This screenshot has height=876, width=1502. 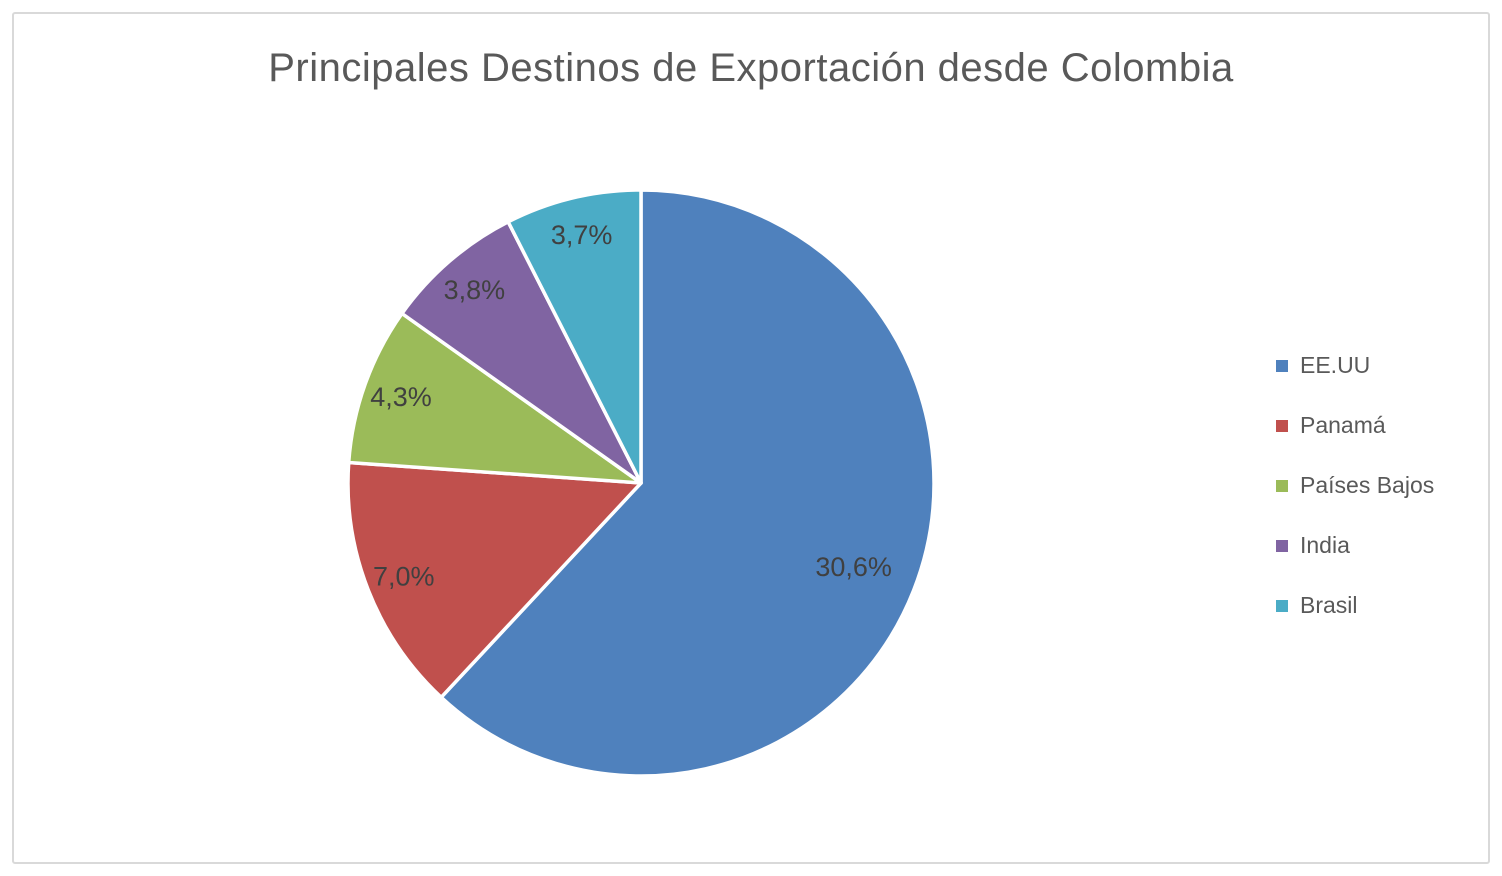 What do you see at coordinates (1335, 365) in the screenshot?
I see `legend-label: EE.UU` at bounding box center [1335, 365].